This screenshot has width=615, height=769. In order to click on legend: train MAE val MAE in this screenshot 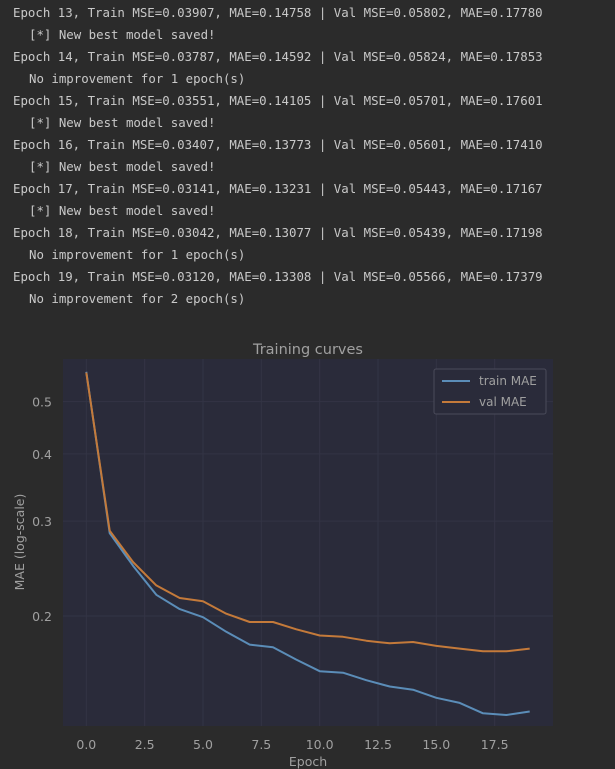, I will do `click(490, 391)`.